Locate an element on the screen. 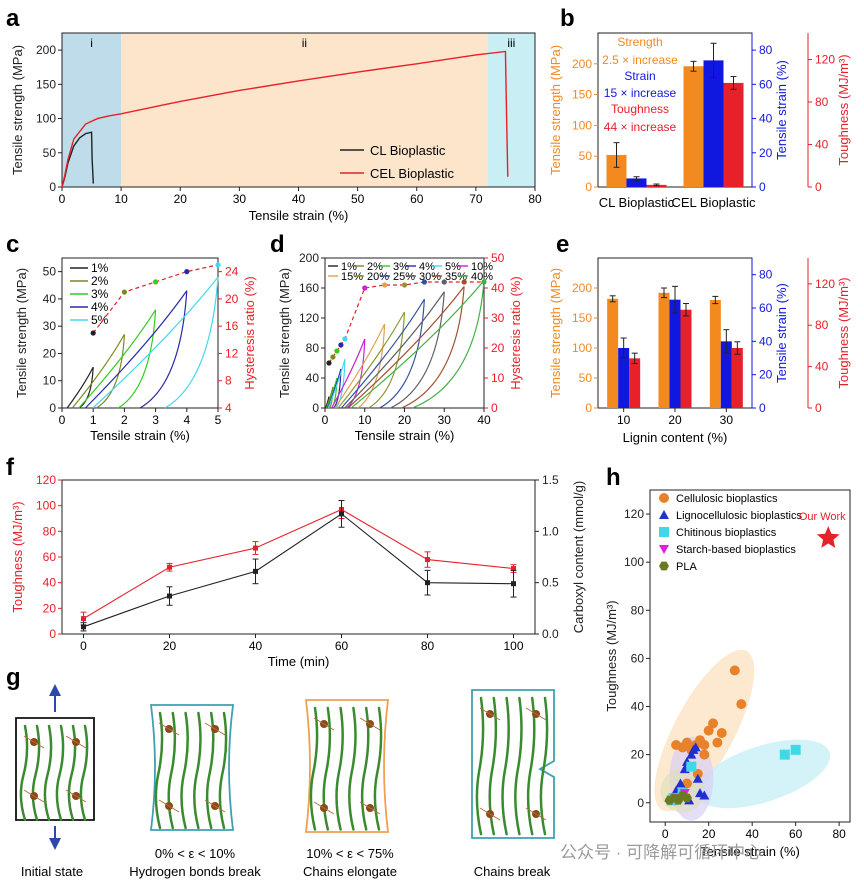 The image size is (864, 885). h-y-tick-label: 120 is located at coordinates (634, 514).